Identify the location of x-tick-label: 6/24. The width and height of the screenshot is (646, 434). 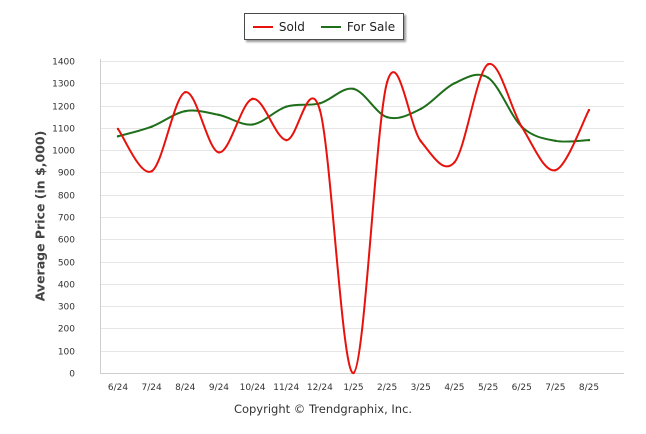
(118, 388).